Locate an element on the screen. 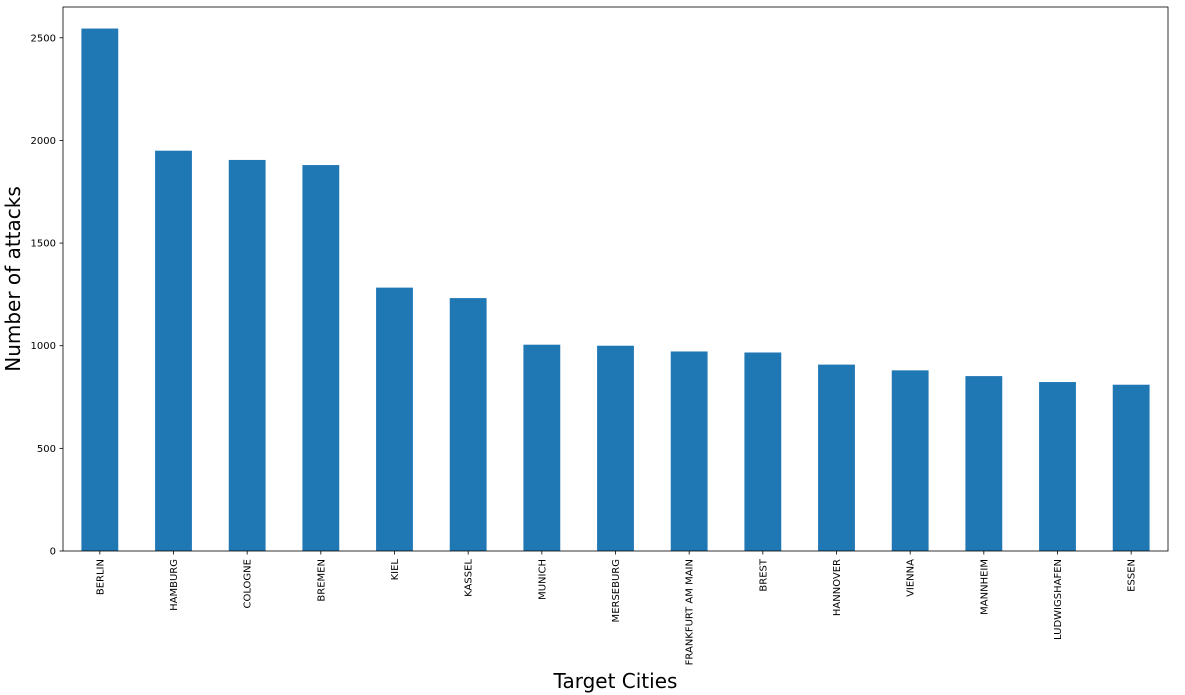 The image size is (1185, 695). x-tick-label: HANNOVER is located at coordinates (837, 587).